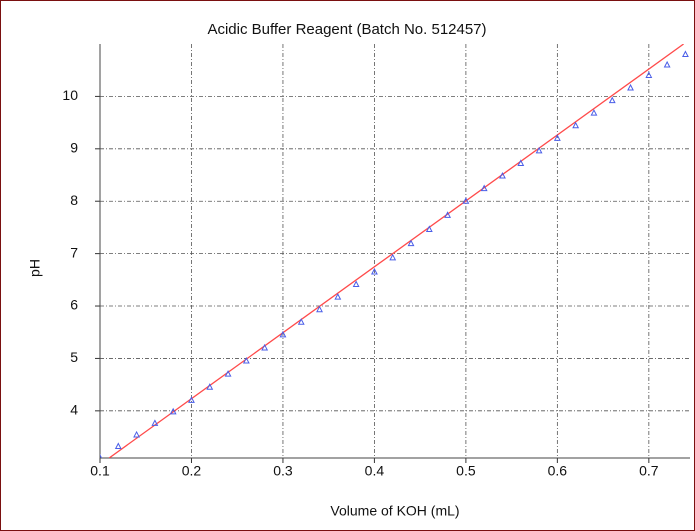  I want to click on x-tick-label: 0.6, so click(558, 471).